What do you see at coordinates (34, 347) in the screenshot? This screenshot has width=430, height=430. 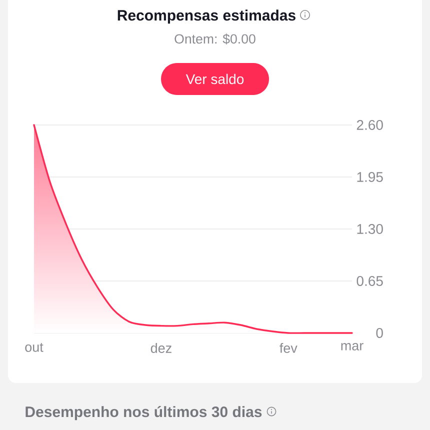 I see `x-tick-label: out` at bounding box center [34, 347].